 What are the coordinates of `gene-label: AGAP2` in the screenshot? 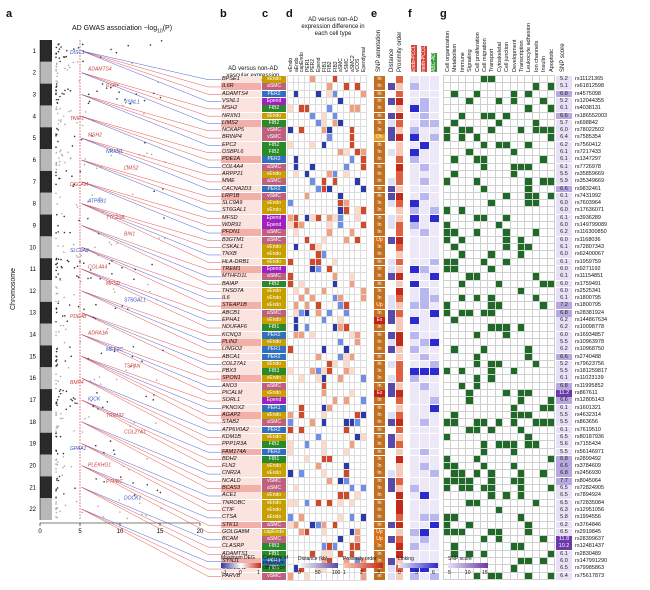 It's located at (231, 415).